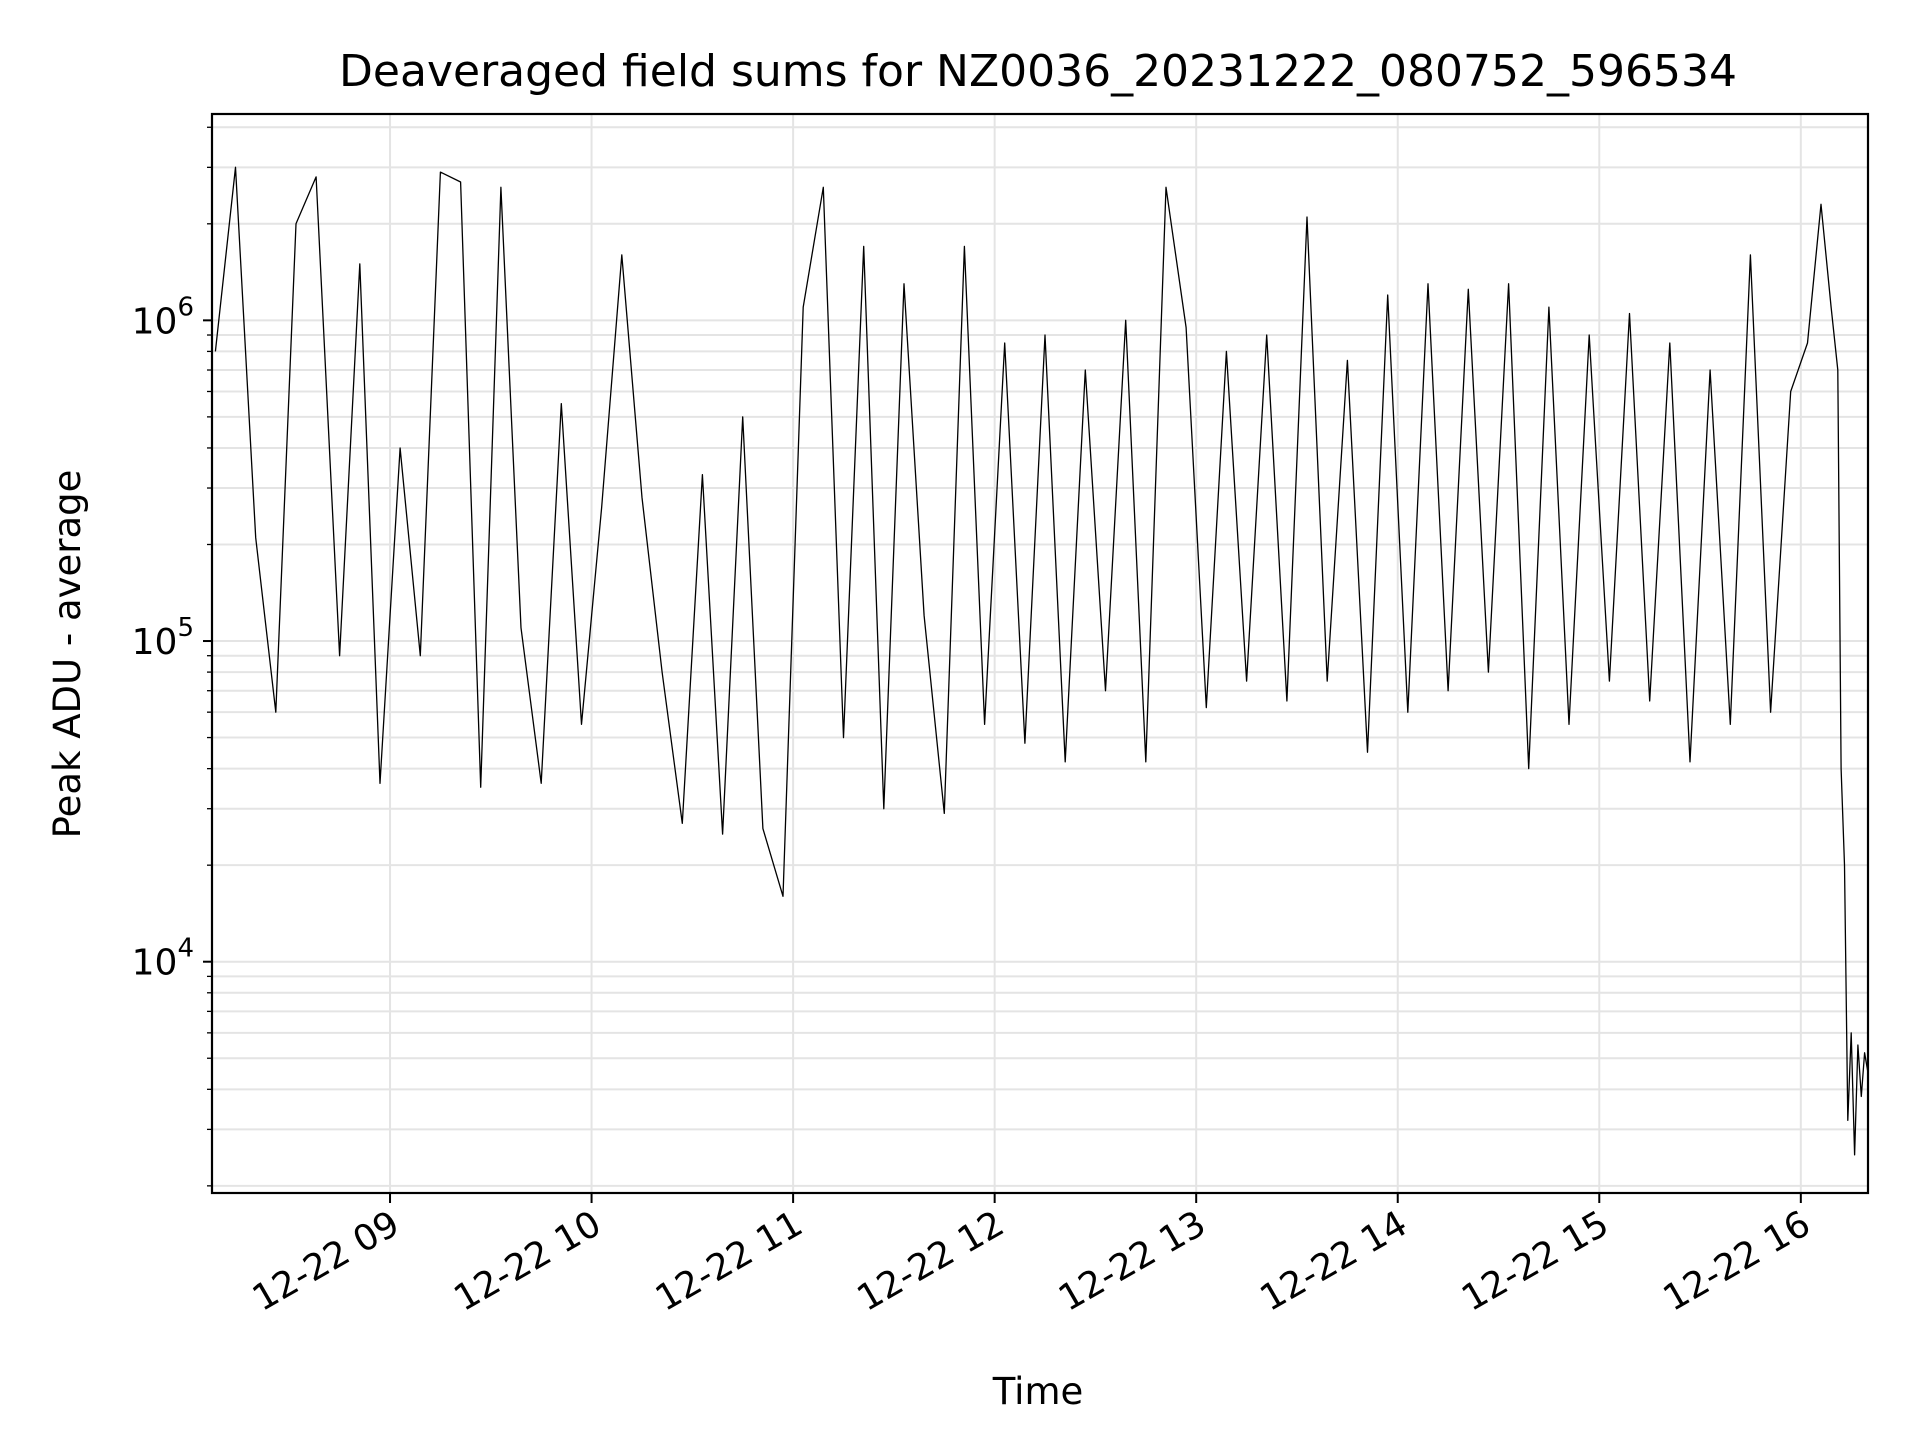 This screenshot has width=1920, height=1440. I want to click on y-tick-exponent: 6, so click(185, 307).